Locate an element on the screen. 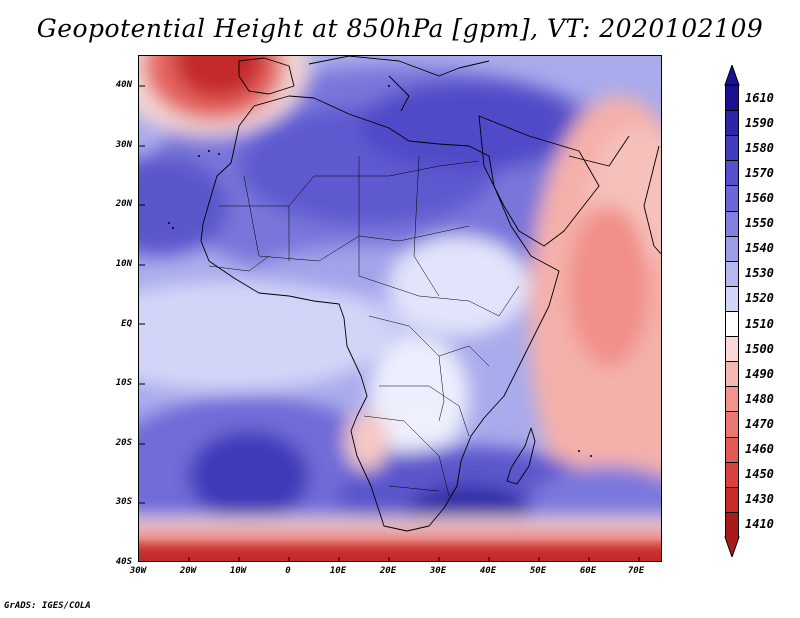 The width and height of the screenshot is (800, 618). colorbar-label: 1470 is located at coordinates (759, 424).